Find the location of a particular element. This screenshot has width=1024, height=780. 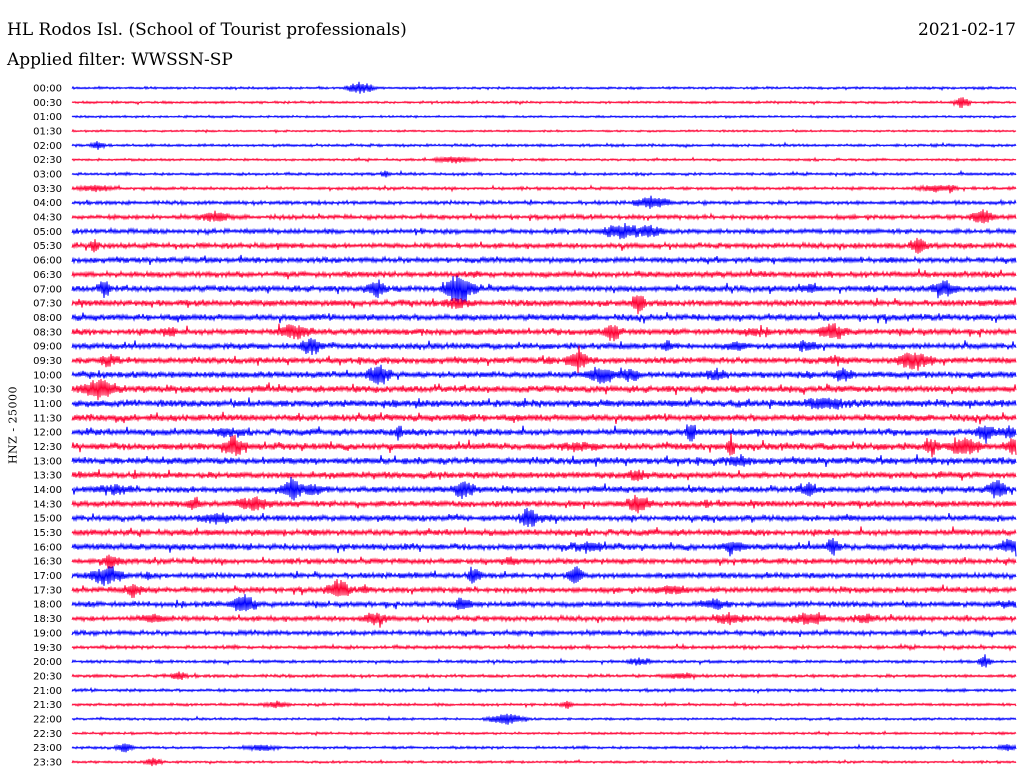

time-tick-label: 06:30 is located at coordinates (47, 275).